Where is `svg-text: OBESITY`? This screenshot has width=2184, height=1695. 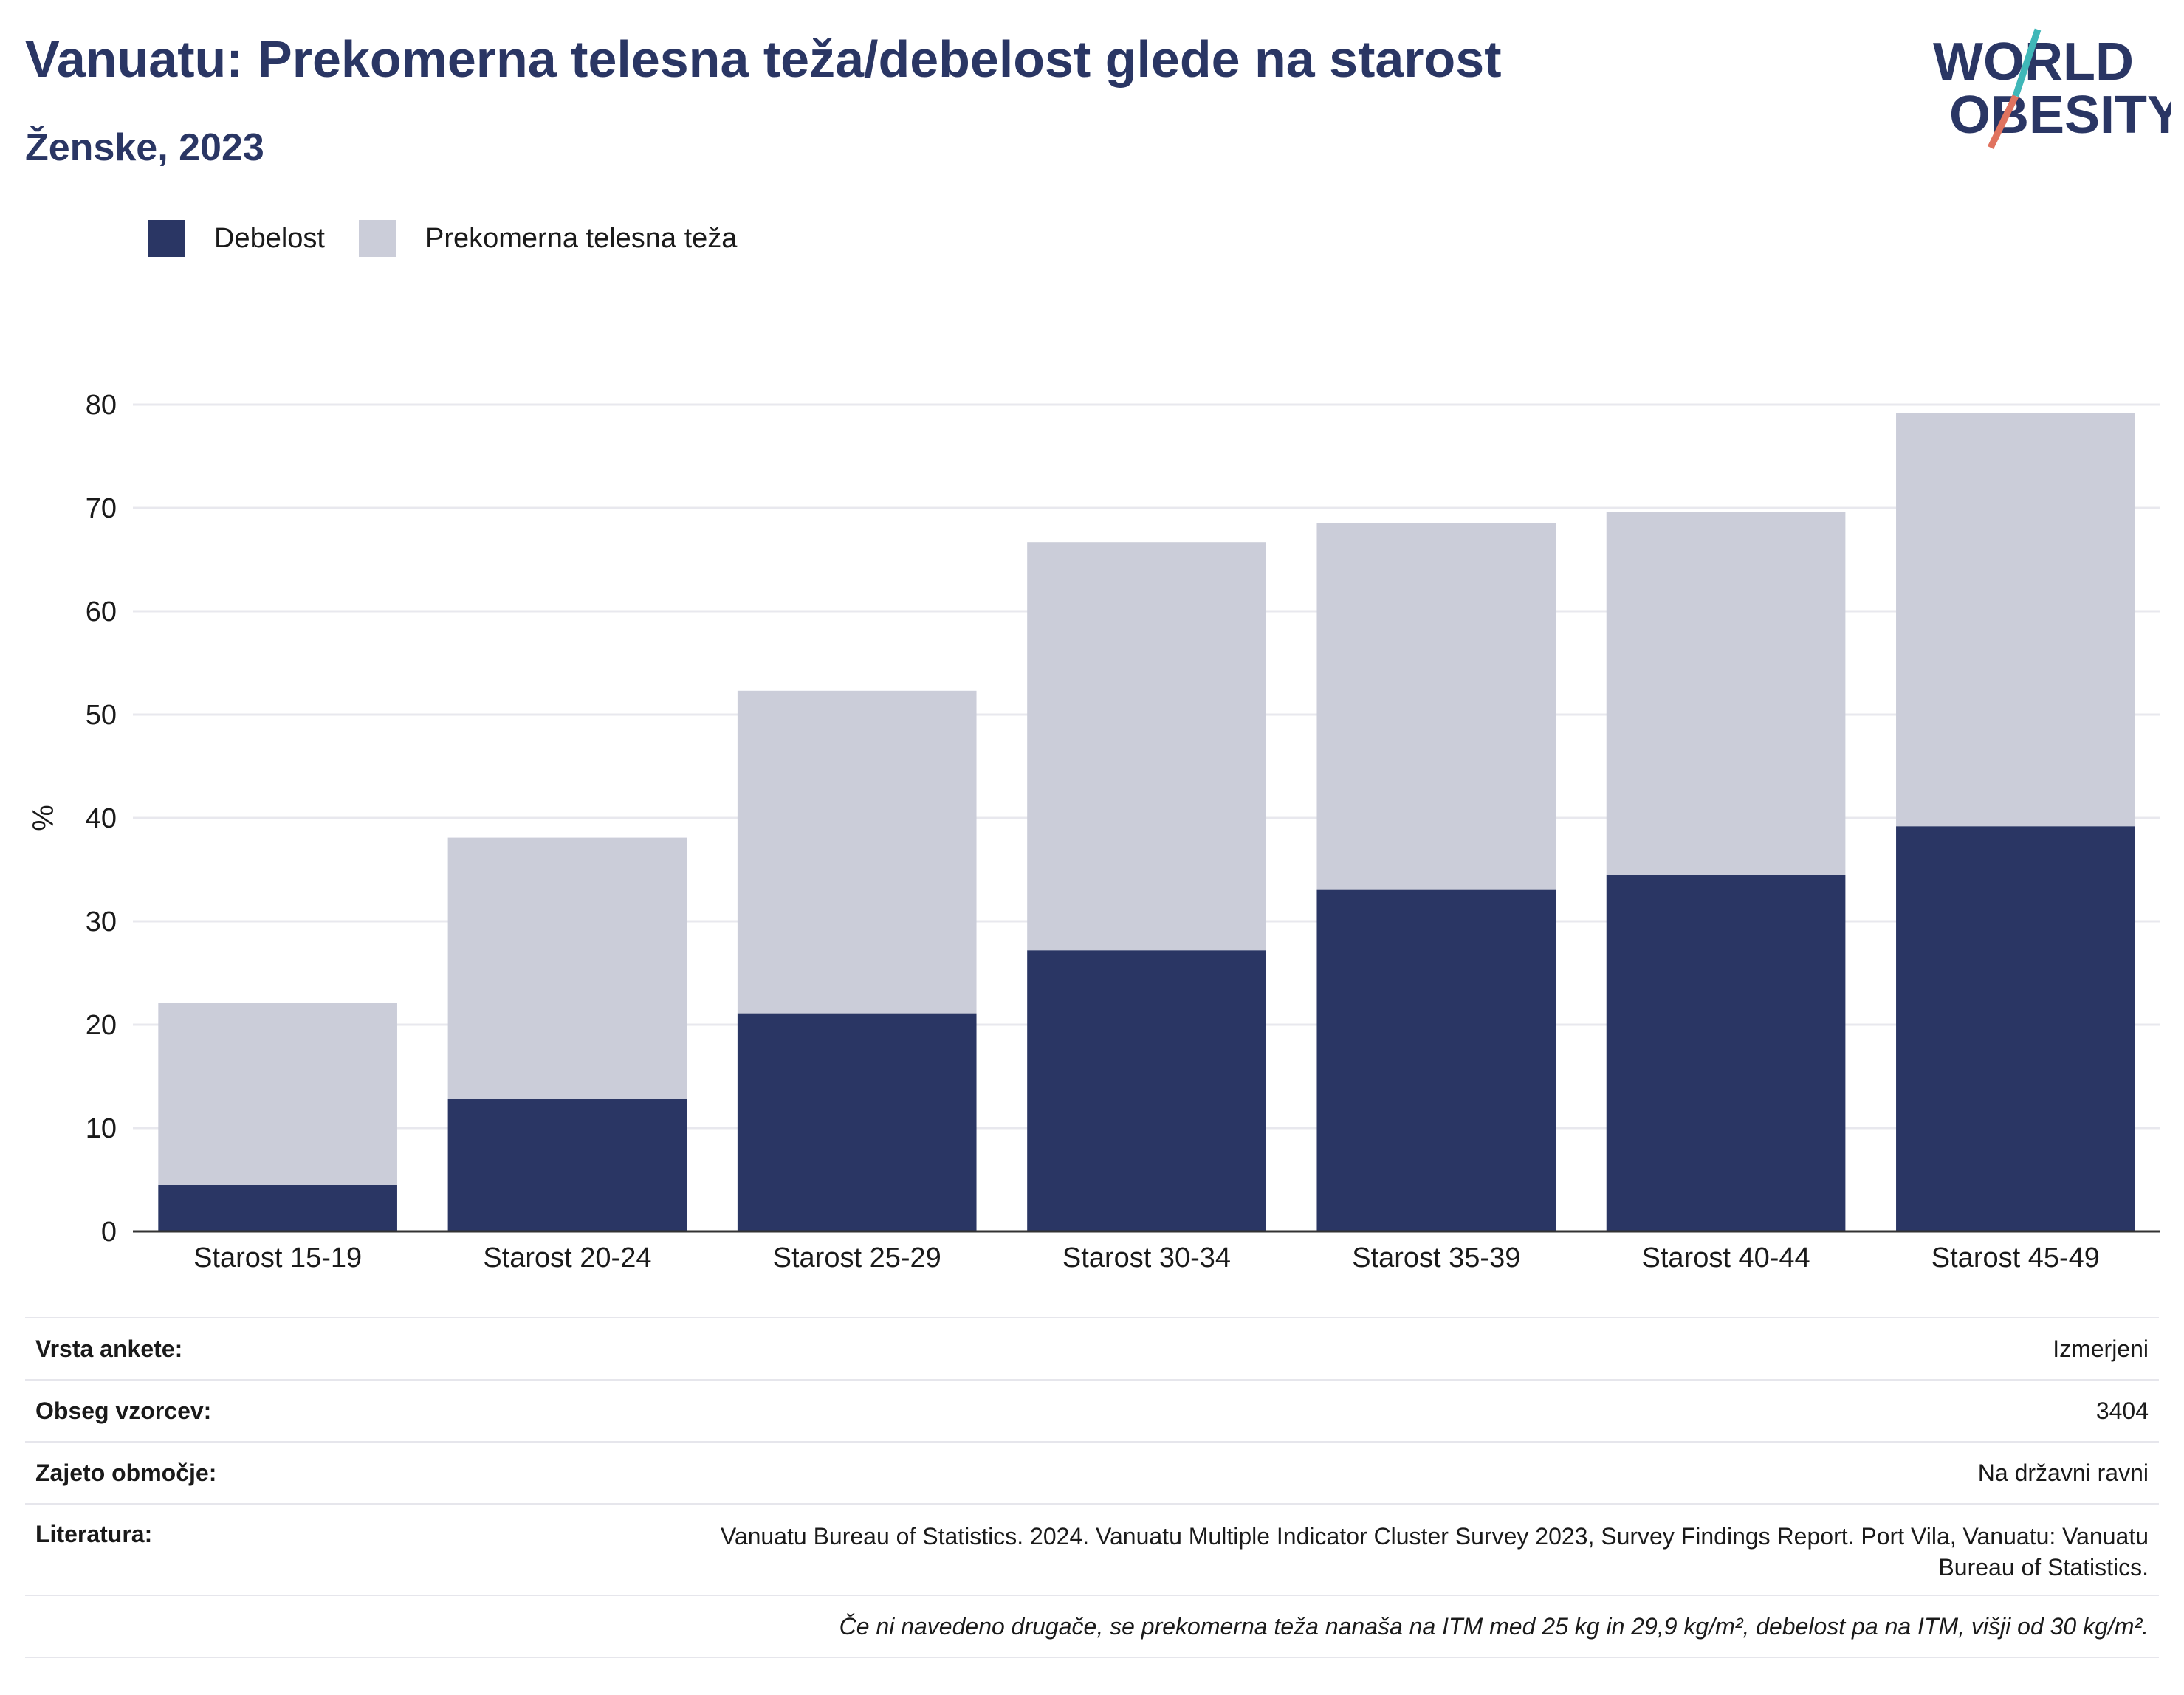 svg-text: OBESITY is located at coordinates (2060, 115).